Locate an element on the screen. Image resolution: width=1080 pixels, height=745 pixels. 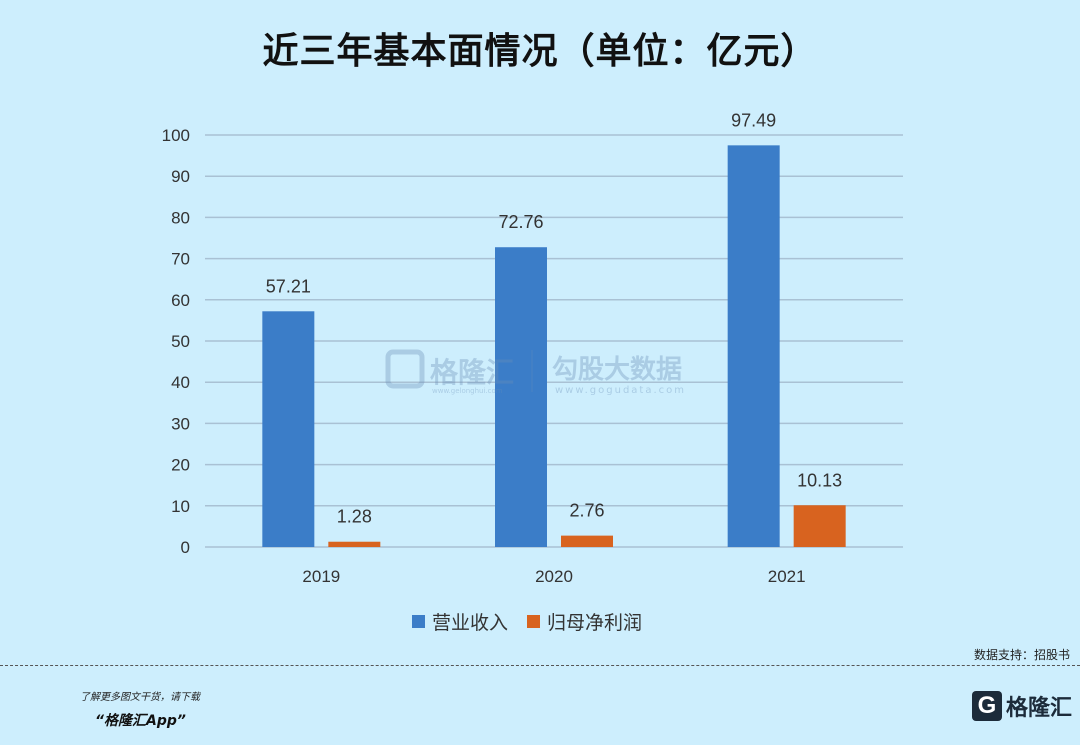
data-label: 57.21 is located at coordinates (288, 286).